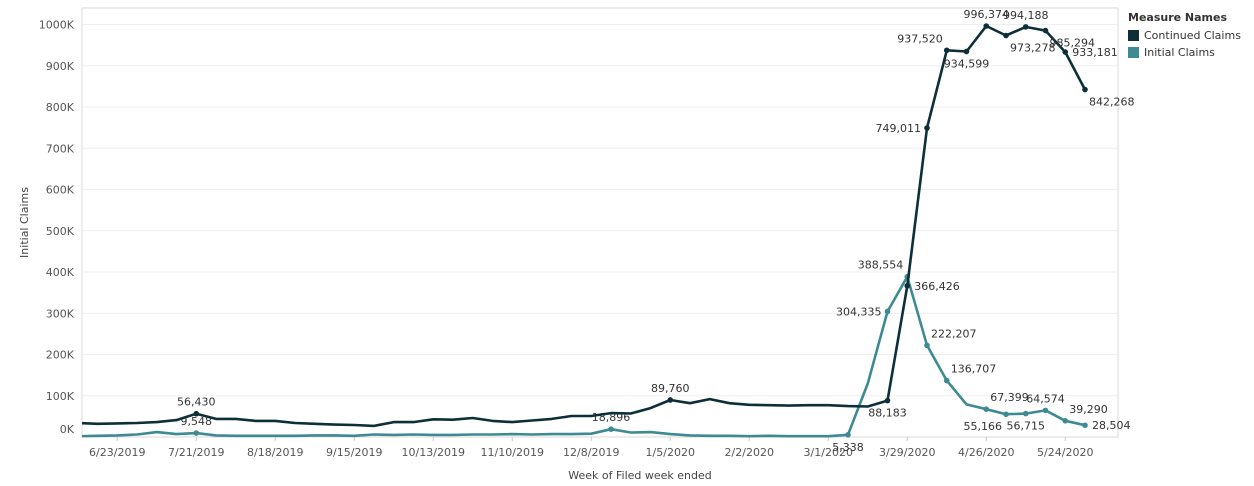 The image size is (1254, 486). Describe the element at coordinates (1065, 452) in the screenshot. I see `x-tick-label: 5/24/2020` at that location.